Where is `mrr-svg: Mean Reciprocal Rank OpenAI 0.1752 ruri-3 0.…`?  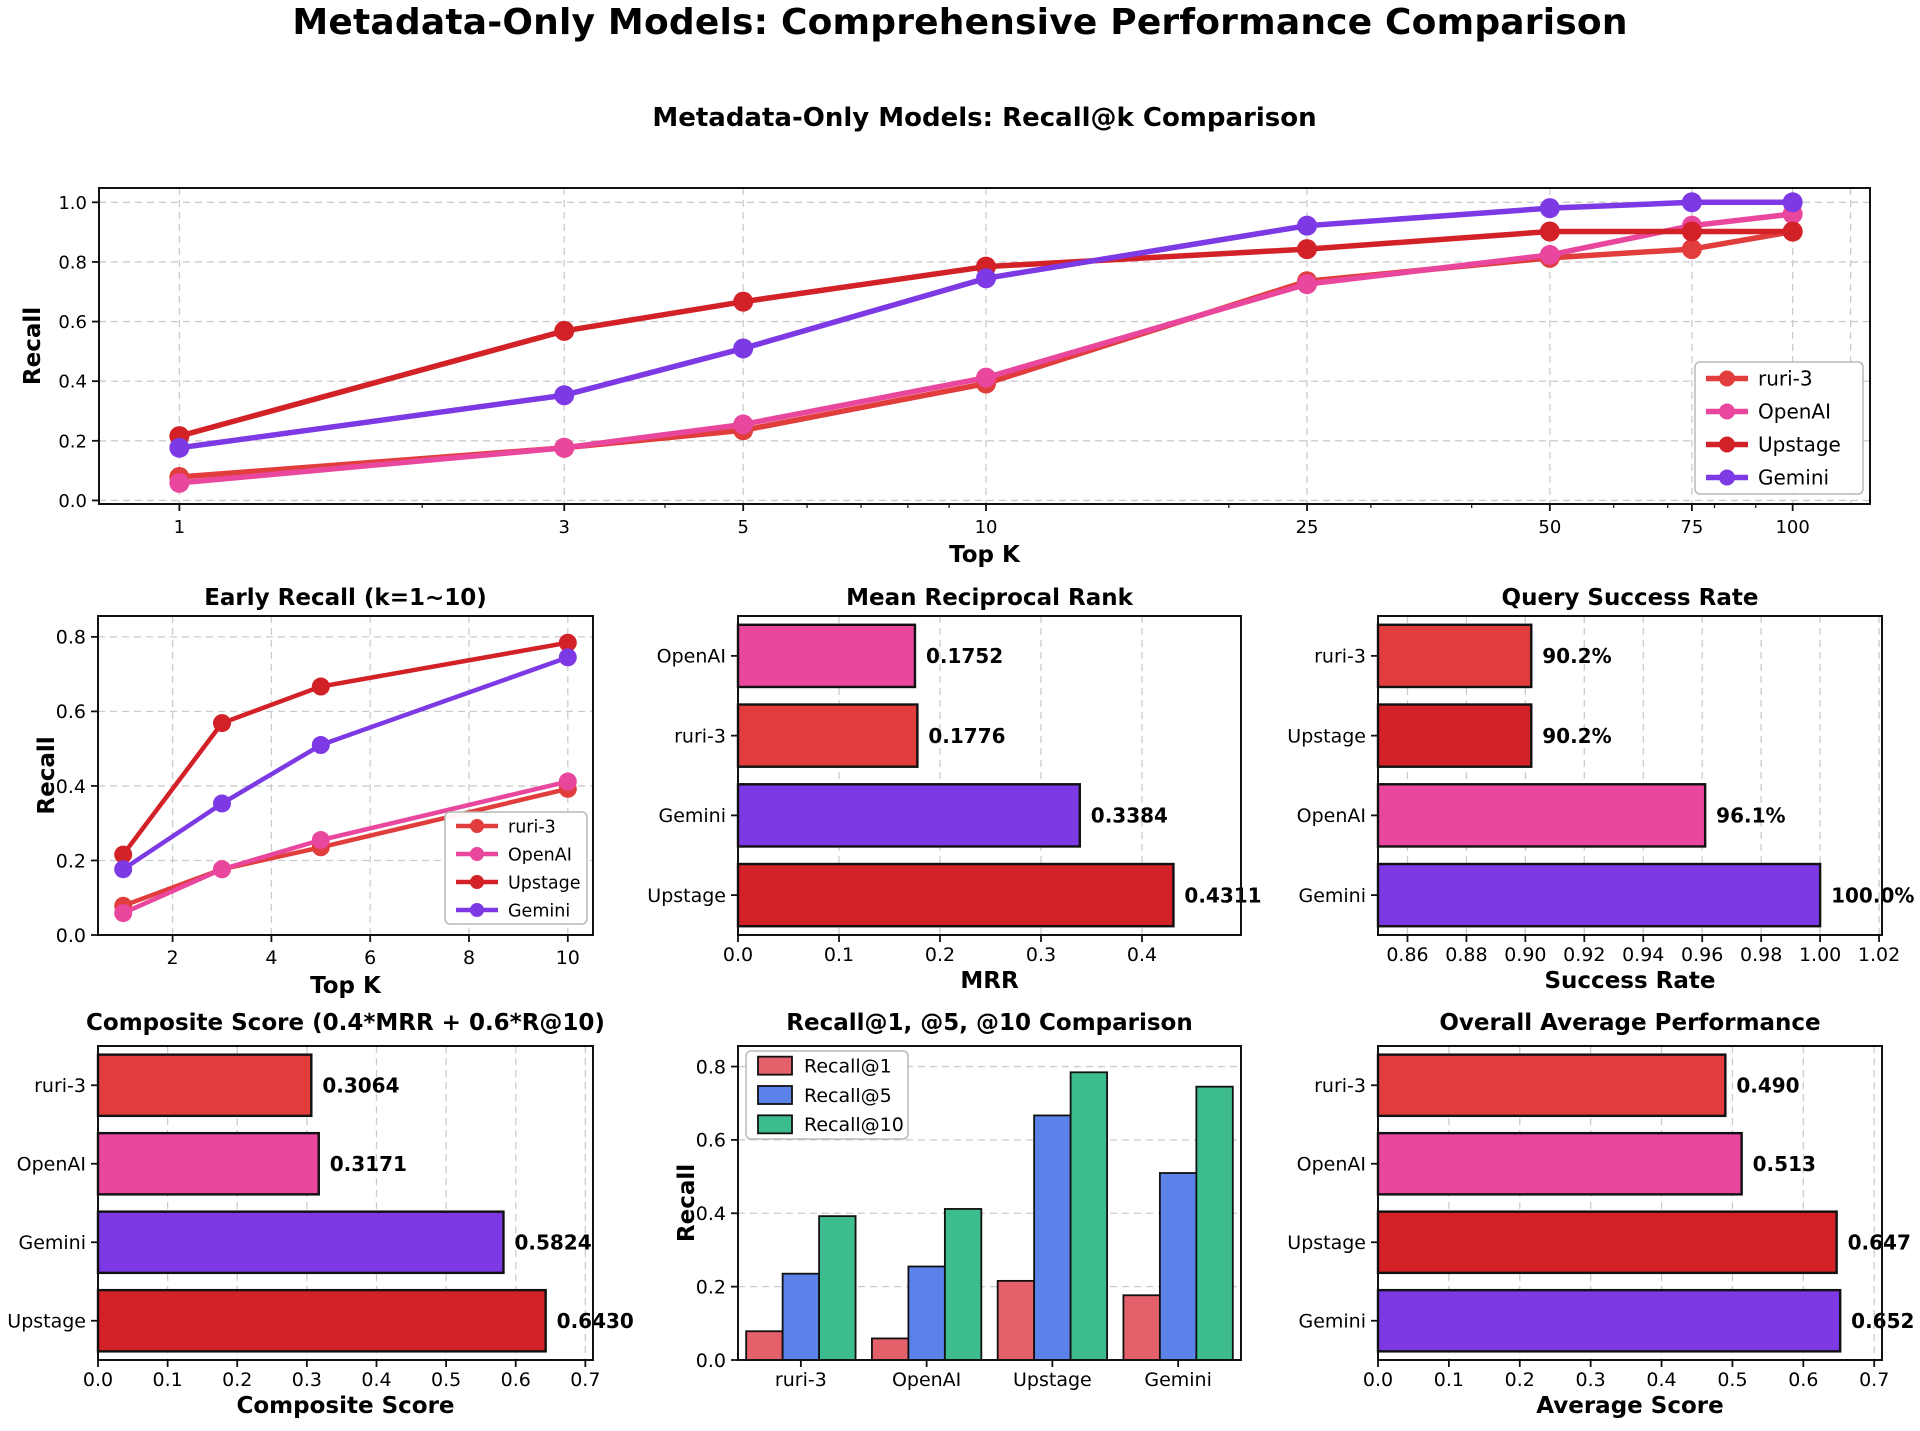
mrr-svg: Mean Reciprocal Rank OpenAI 0.1752 ruri-3 0.… is located at coordinates (954, 789).